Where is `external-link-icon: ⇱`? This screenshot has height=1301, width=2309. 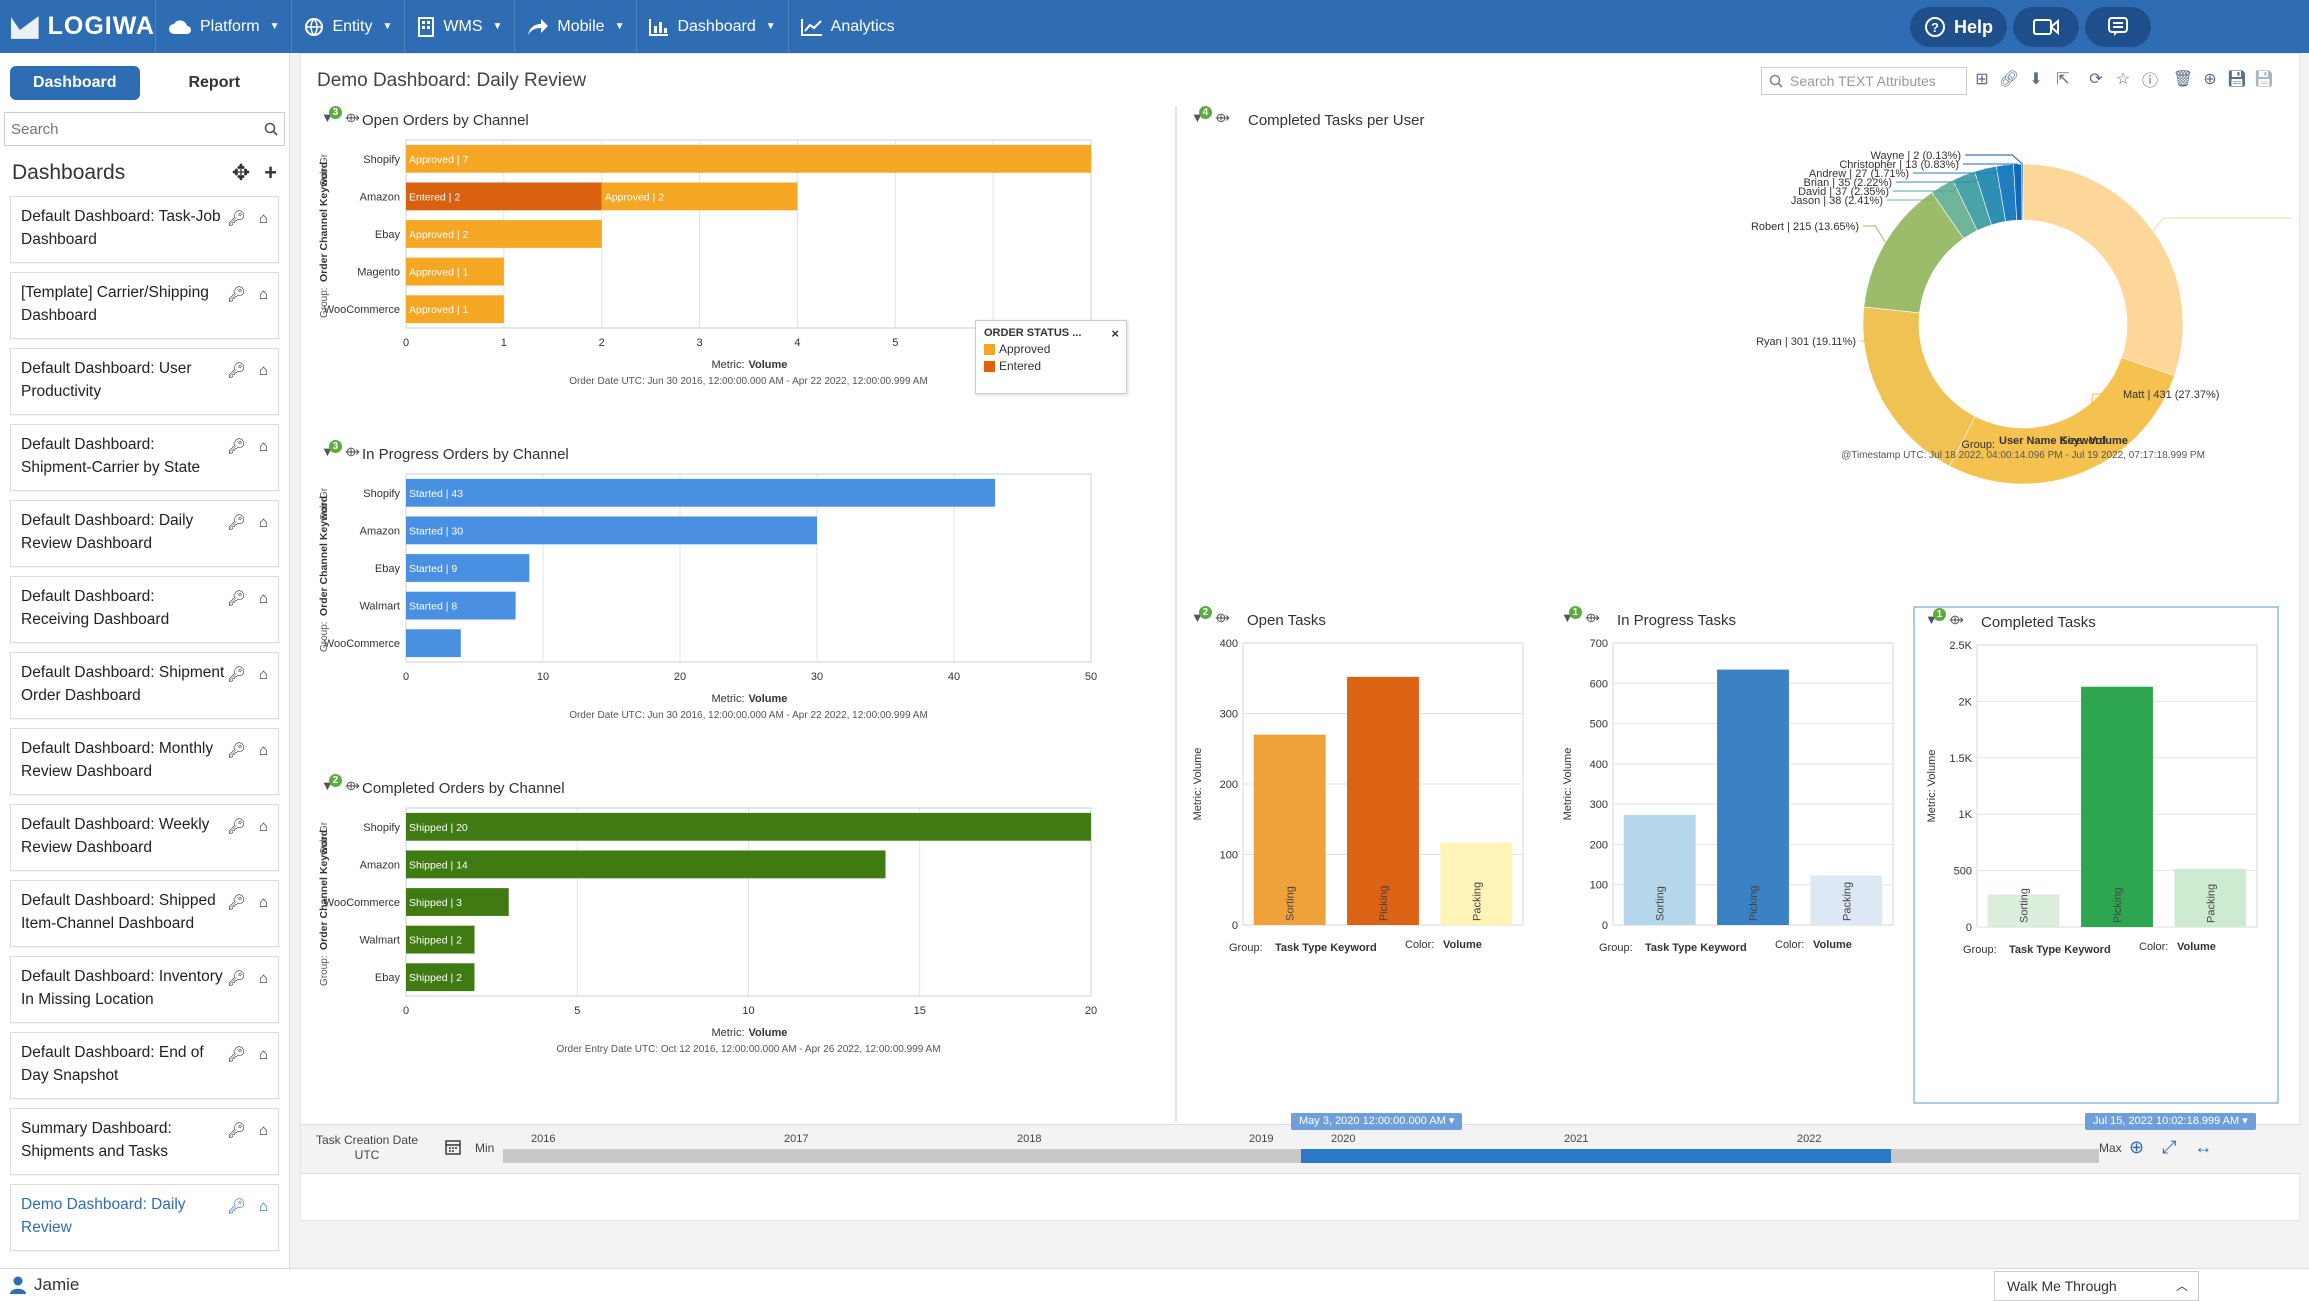
external-link-icon: ⇱ is located at coordinates (2063, 79).